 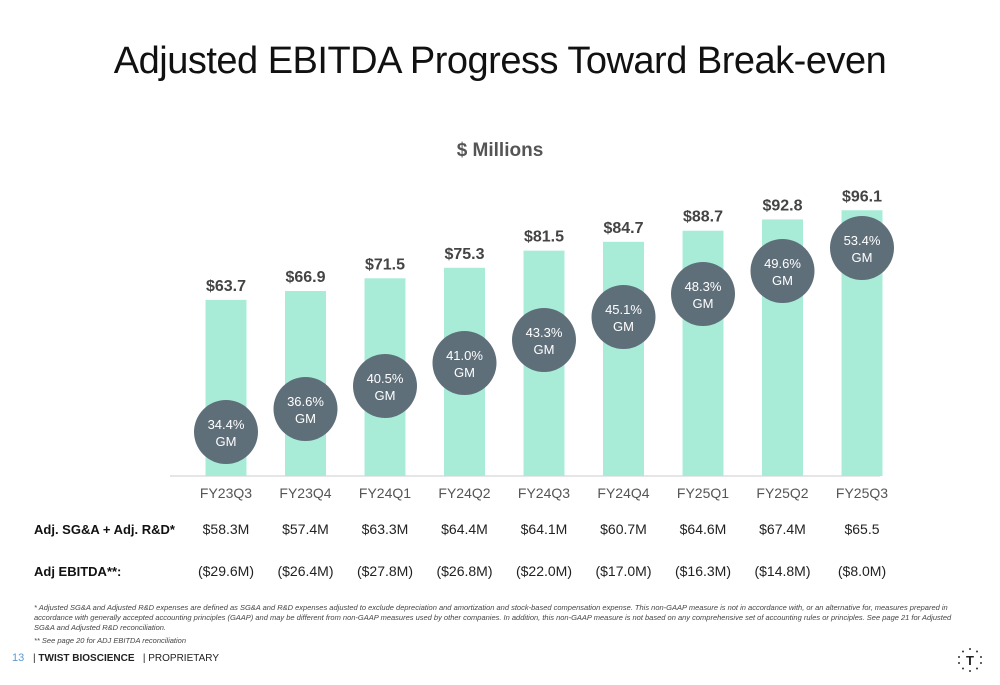 What do you see at coordinates (226, 493) in the screenshot?
I see `x-tick-label: FY23Q3` at bounding box center [226, 493].